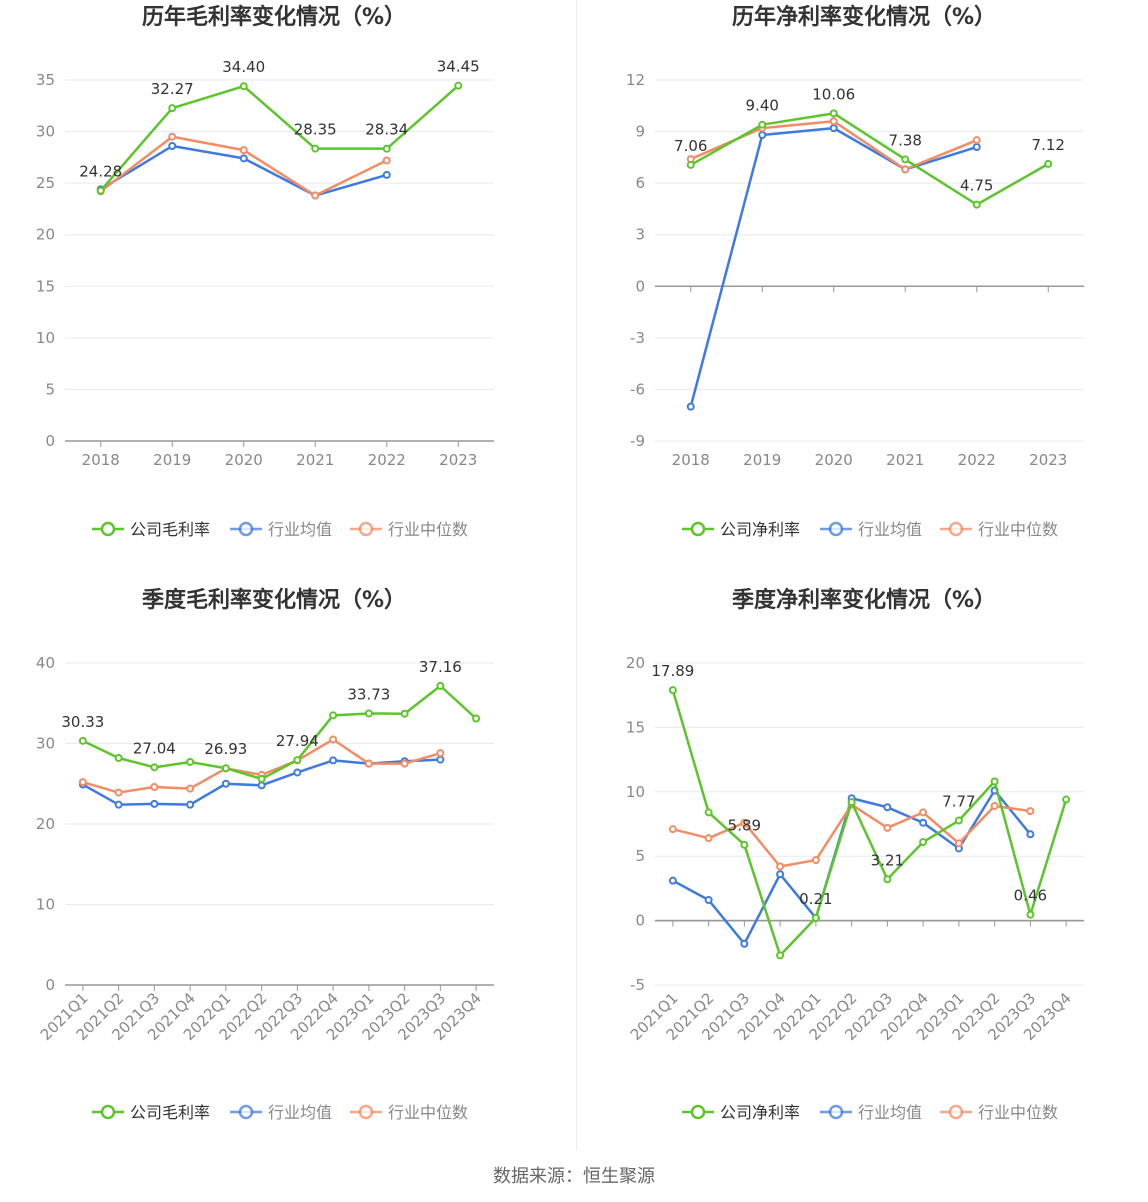 This screenshot has height=1202, width=1148. I want to click on data-label: 27.04, so click(154, 748).